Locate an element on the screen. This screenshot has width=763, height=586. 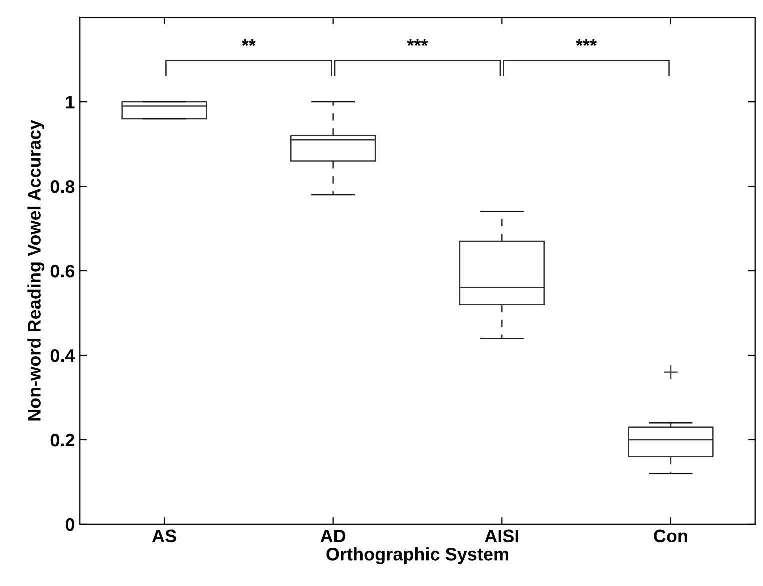
x-tick-label: AS is located at coordinates (164, 536).